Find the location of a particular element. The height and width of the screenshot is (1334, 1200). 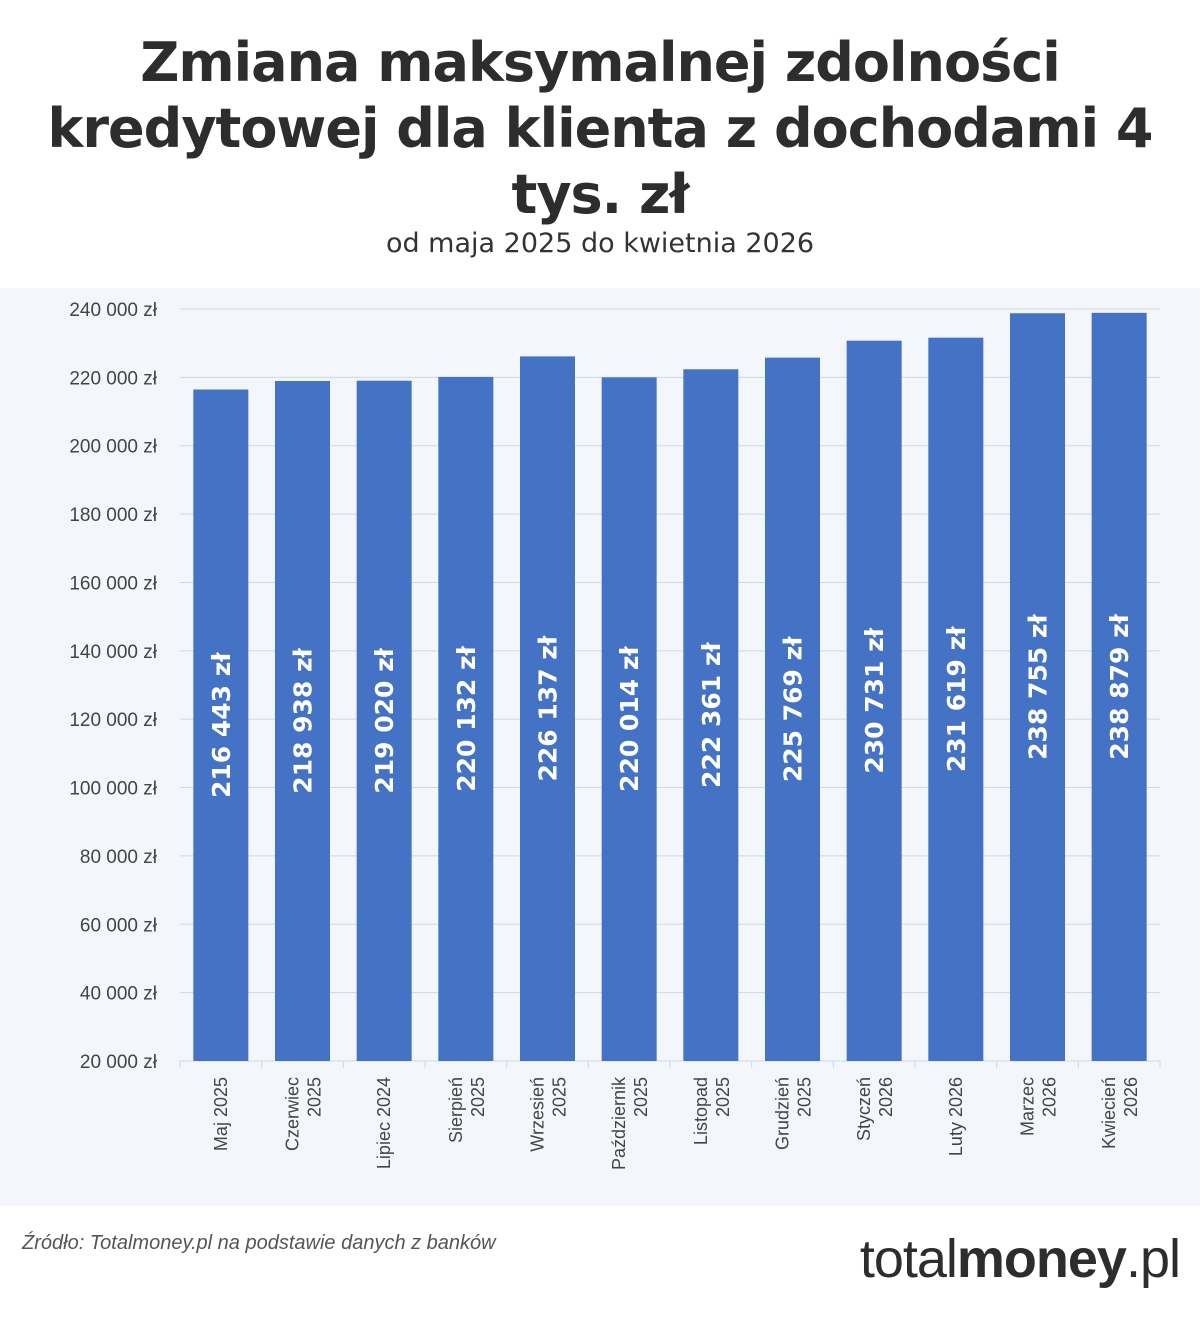

bar-value-label: 238 755 zł is located at coordinates (1038, 687).